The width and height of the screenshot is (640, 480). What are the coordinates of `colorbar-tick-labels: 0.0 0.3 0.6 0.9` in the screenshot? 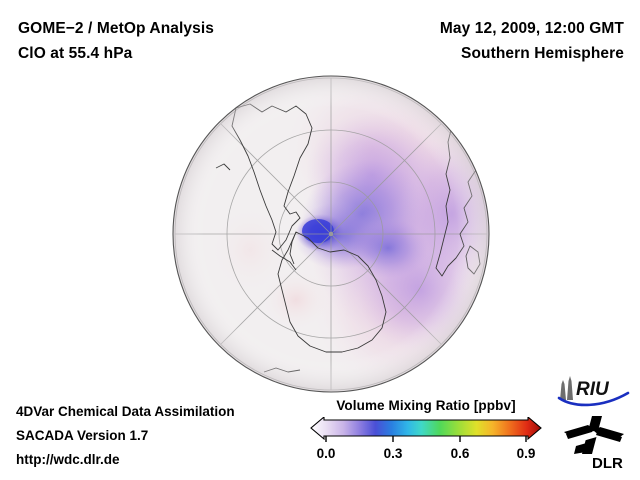 It's located at (426, 454).